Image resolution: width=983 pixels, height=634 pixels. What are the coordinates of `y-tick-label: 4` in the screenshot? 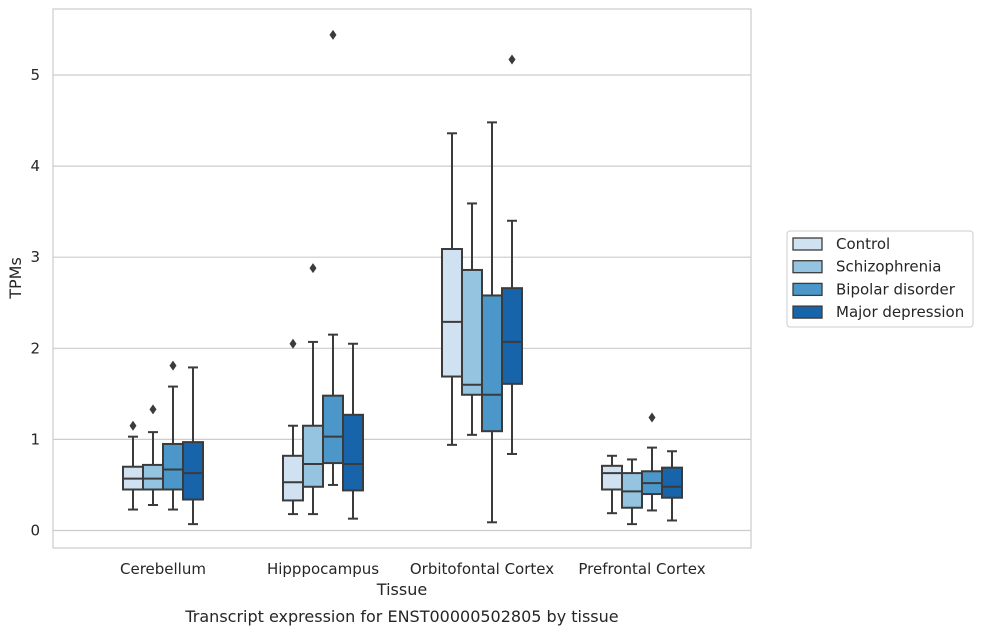 It's located at (35, 166).